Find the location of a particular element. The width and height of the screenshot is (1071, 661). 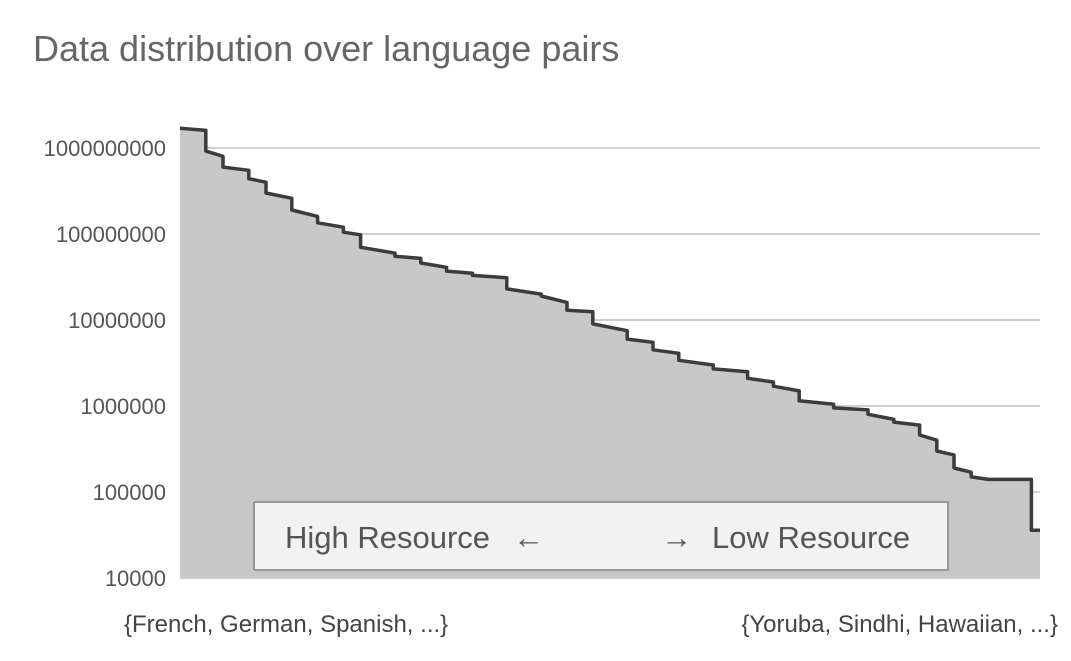

annotation-box is located at coordinates (601, 536).